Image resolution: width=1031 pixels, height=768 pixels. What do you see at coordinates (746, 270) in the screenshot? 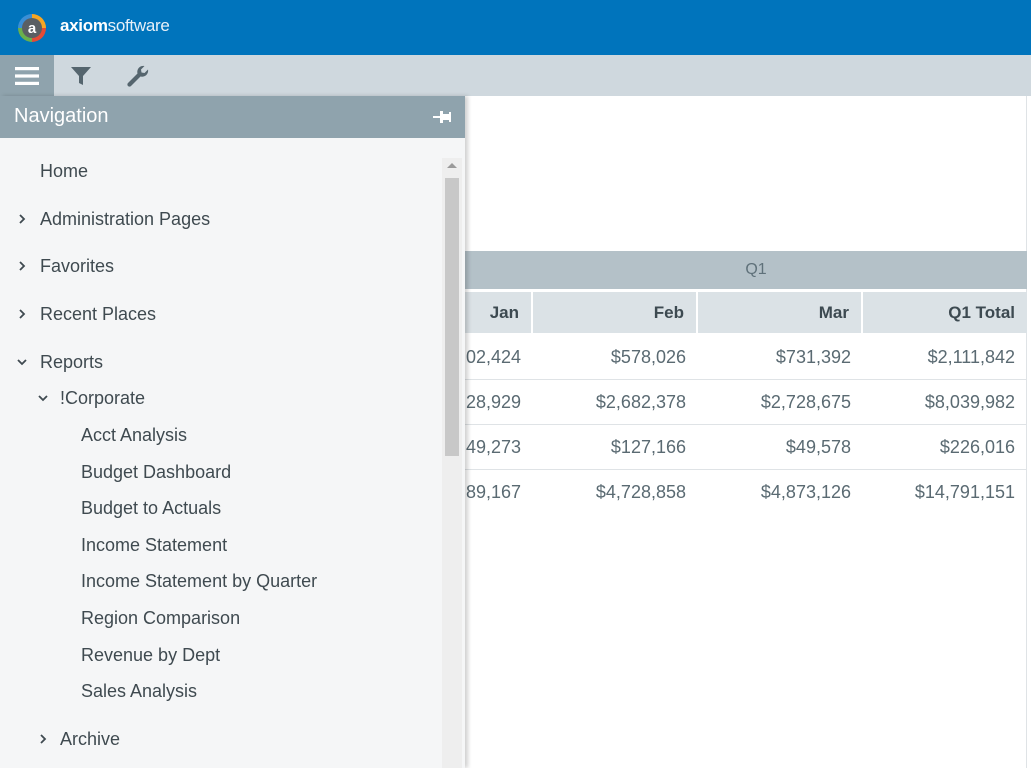
I see `quarter-band-header: Q1` at bounding box center [746, 270].